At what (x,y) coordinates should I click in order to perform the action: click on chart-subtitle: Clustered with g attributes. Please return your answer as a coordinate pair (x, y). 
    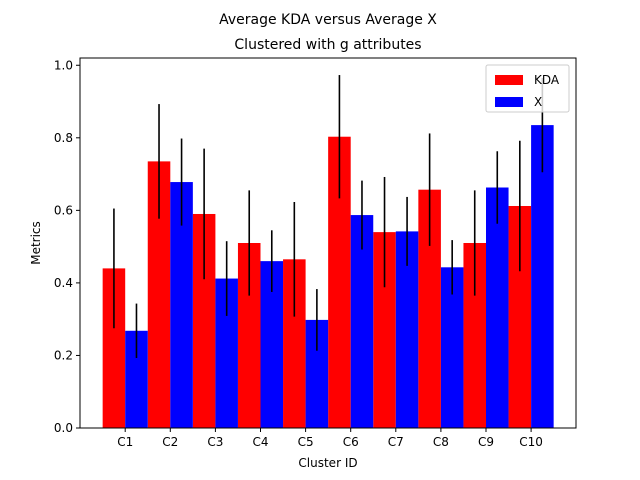
    Looking at the image, I should click on (327, 45).